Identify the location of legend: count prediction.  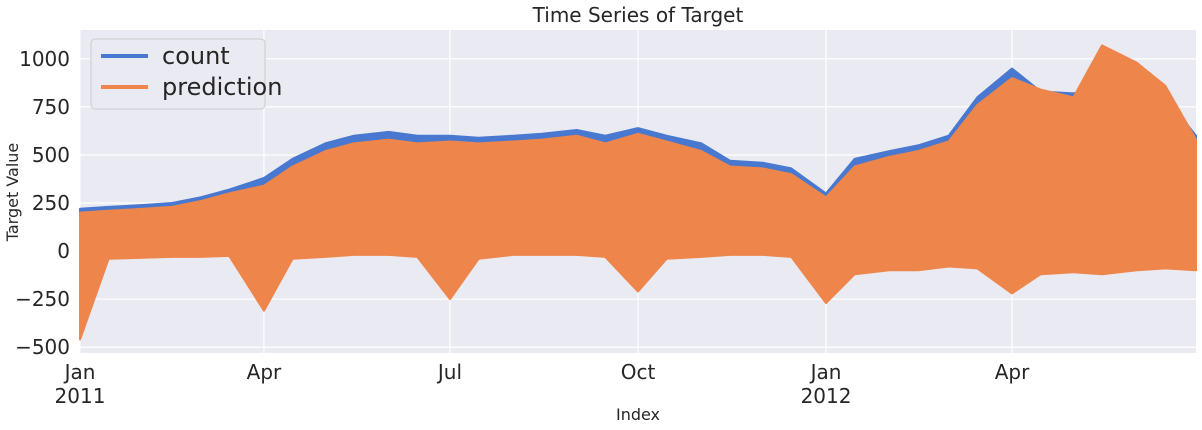
(186, 74).